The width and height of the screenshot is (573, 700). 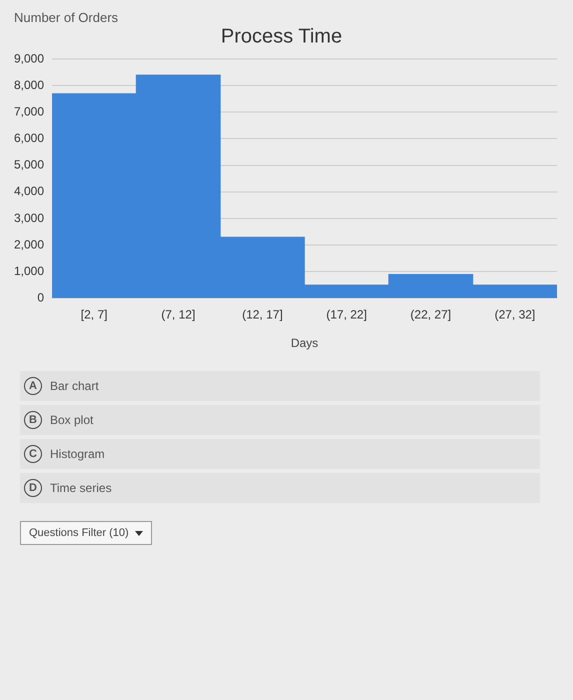 What do you see at coordinates (94, 315) in the screenshot?
I see `x-tick-label: [2, 7]` at bounding box center [94, 315].